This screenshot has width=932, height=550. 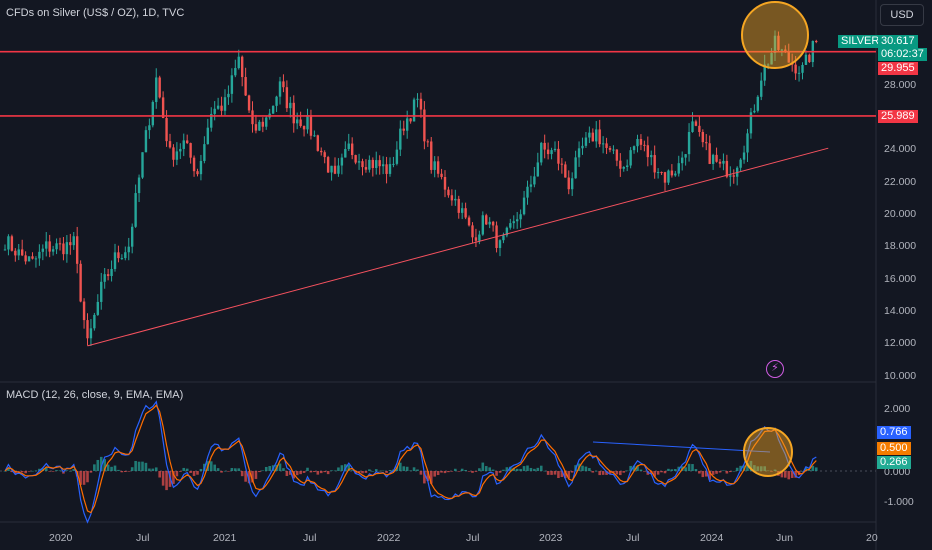 What do you see at coordinates (551, 538) in the screenshot?
I see `time-tick: 2023` at bounding box center [551, 538].